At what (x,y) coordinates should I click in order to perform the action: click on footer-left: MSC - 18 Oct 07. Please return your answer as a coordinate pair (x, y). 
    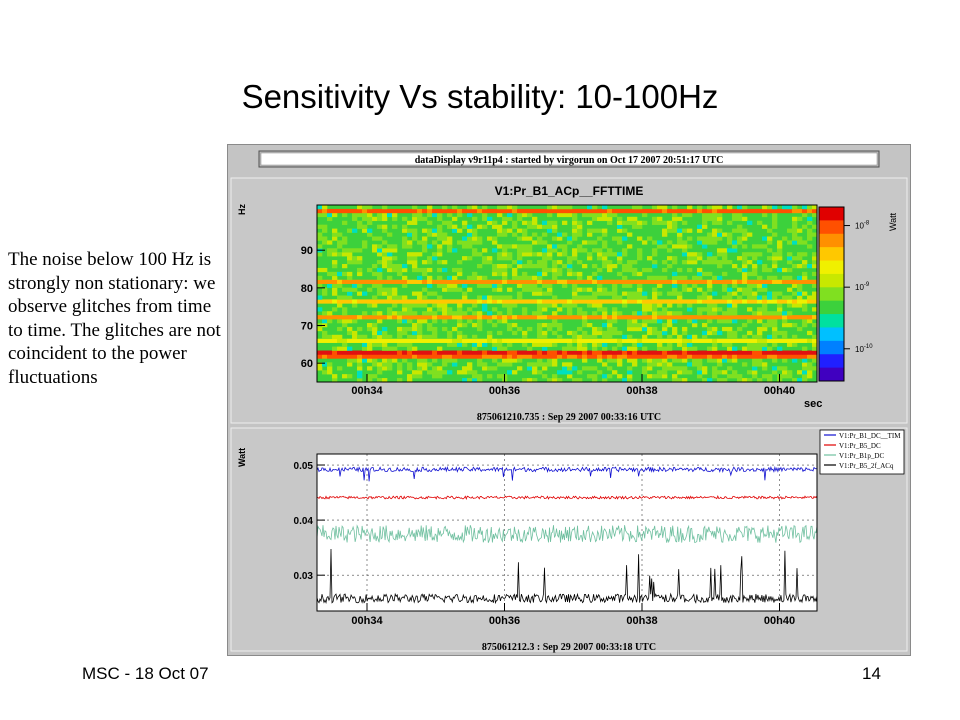
    Looking at the image, I should click on (145, 673).